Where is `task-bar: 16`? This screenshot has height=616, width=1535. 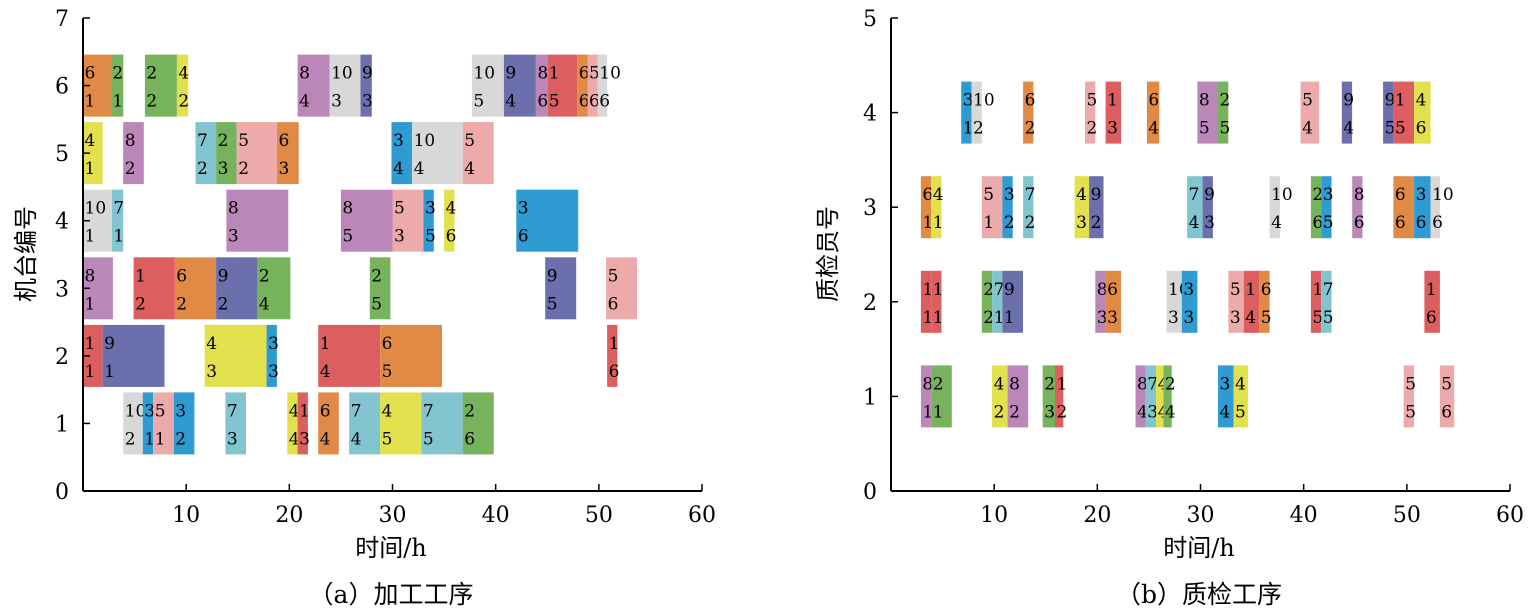 task-bar: 16 is located at coordinates (613, 355).